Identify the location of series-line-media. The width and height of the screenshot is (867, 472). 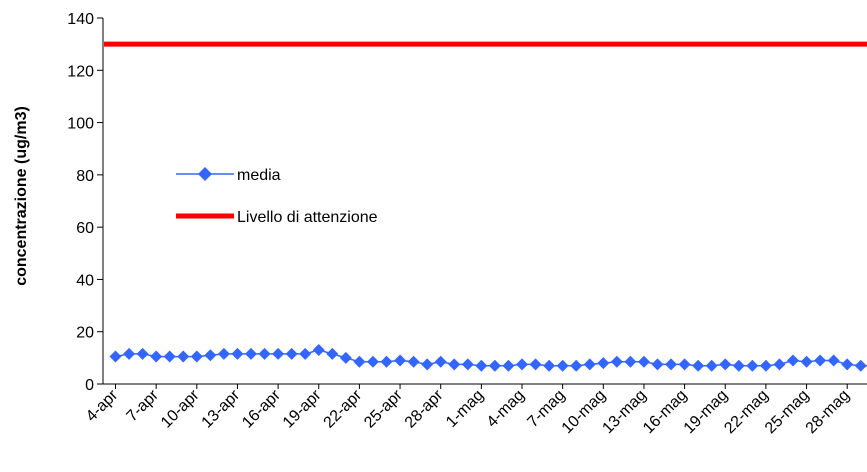
(491, 358).